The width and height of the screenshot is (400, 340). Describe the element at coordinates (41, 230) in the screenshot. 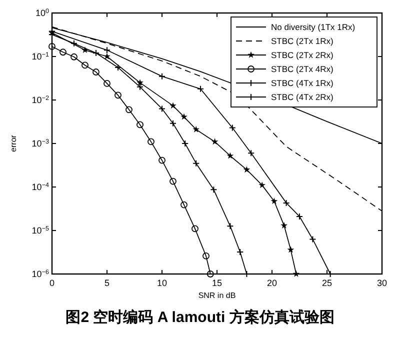

I see `y-tick-label: 10$^{−5}$` at that location.